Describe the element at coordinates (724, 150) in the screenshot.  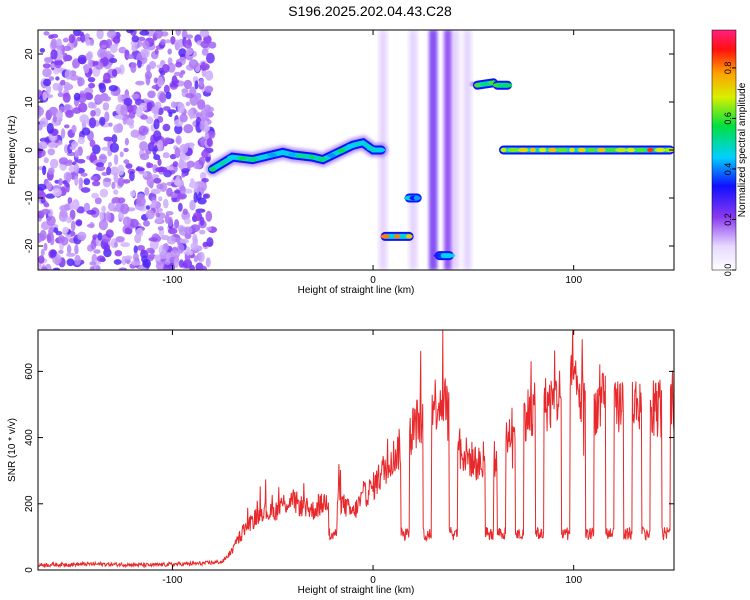
I see `colorbar` at that location.